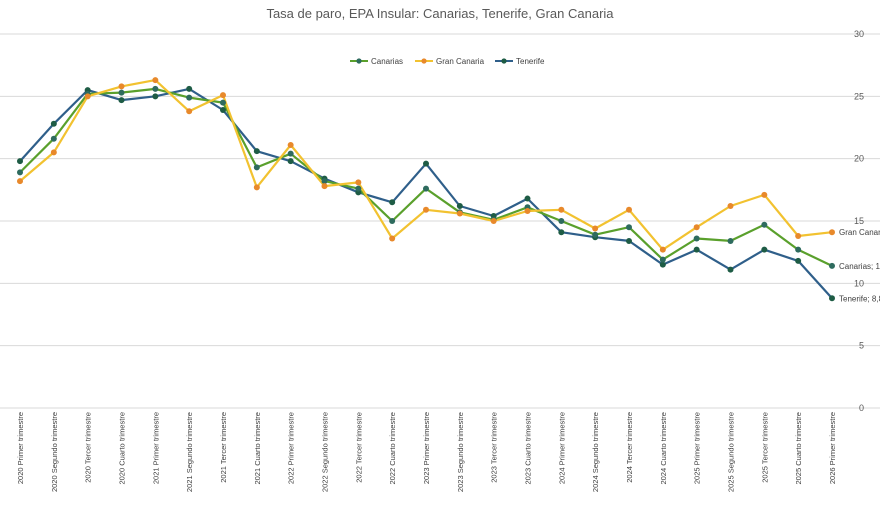 This screenshot has width=880, height=506. I want to click on x-tick-label: 2022 Primer trimestre, so click(291, 448).